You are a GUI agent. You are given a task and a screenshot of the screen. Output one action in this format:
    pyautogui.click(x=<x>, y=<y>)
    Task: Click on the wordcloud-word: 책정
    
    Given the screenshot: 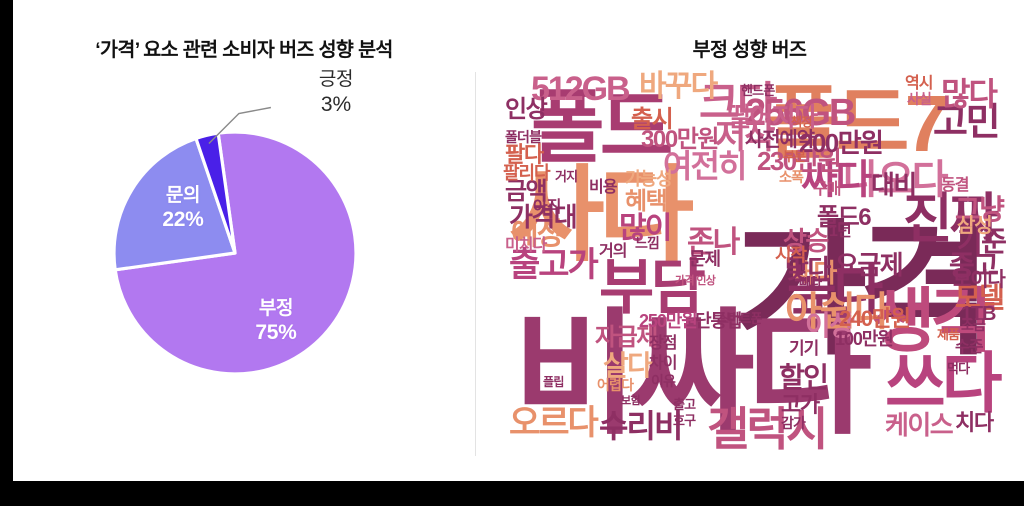 What is the action you would take?
    pyautogui.click(x=801, y=122)
    